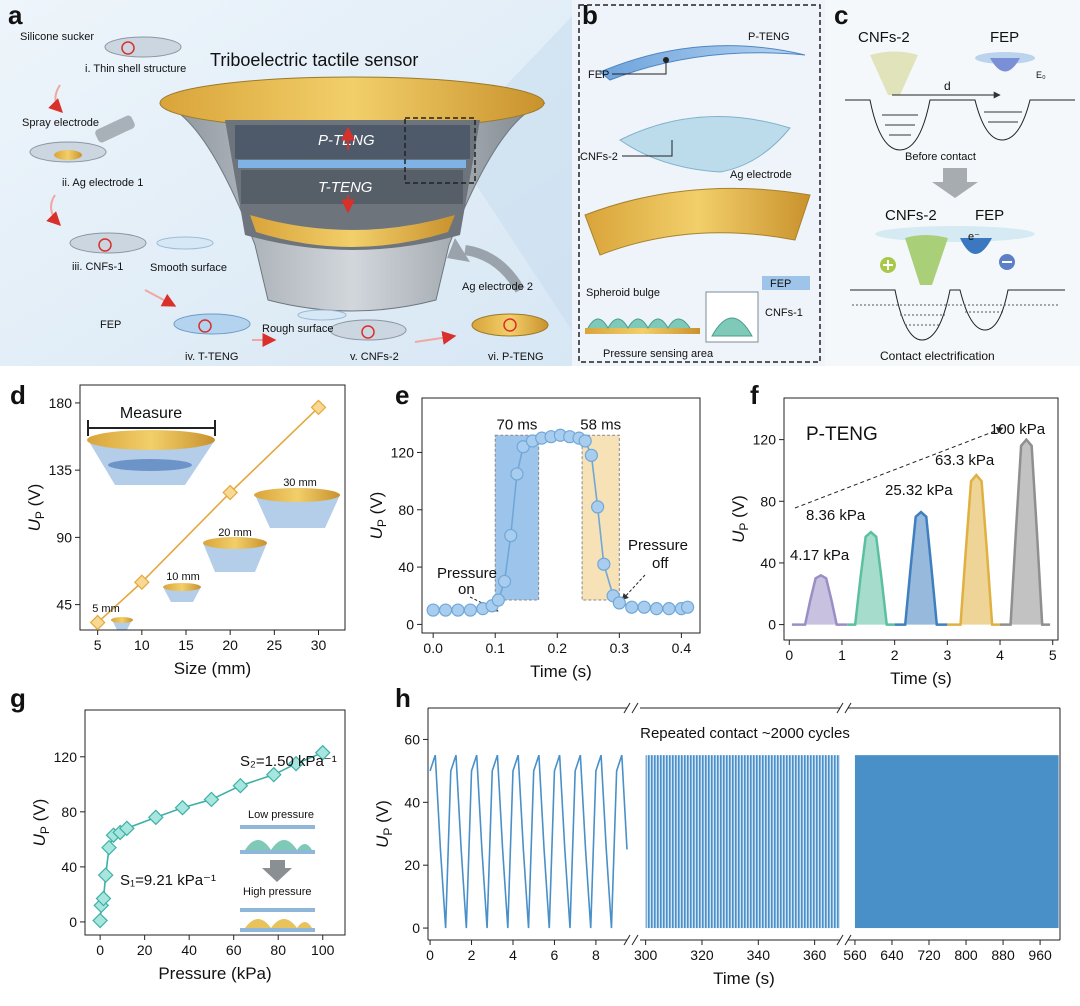  I want to click on x-tick-label: 560, so click(855, 955).